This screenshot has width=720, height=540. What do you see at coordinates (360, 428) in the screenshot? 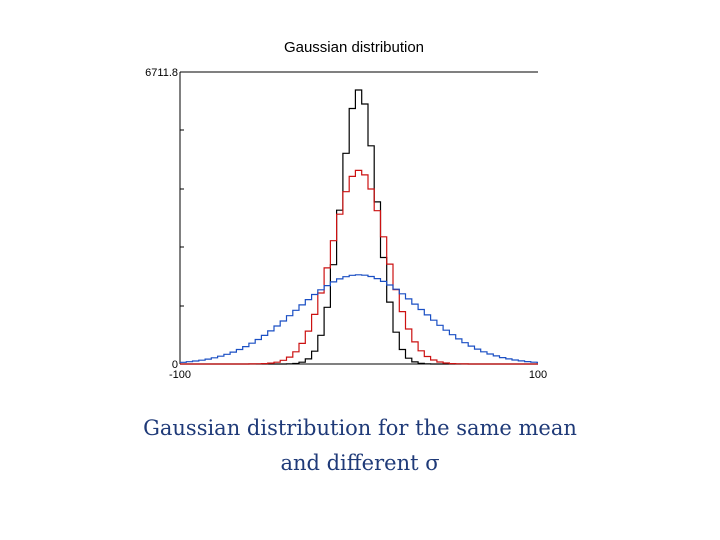
I see `caption-line-1: Gaussian distribution for the same mean` at bounding box center [360, 428].